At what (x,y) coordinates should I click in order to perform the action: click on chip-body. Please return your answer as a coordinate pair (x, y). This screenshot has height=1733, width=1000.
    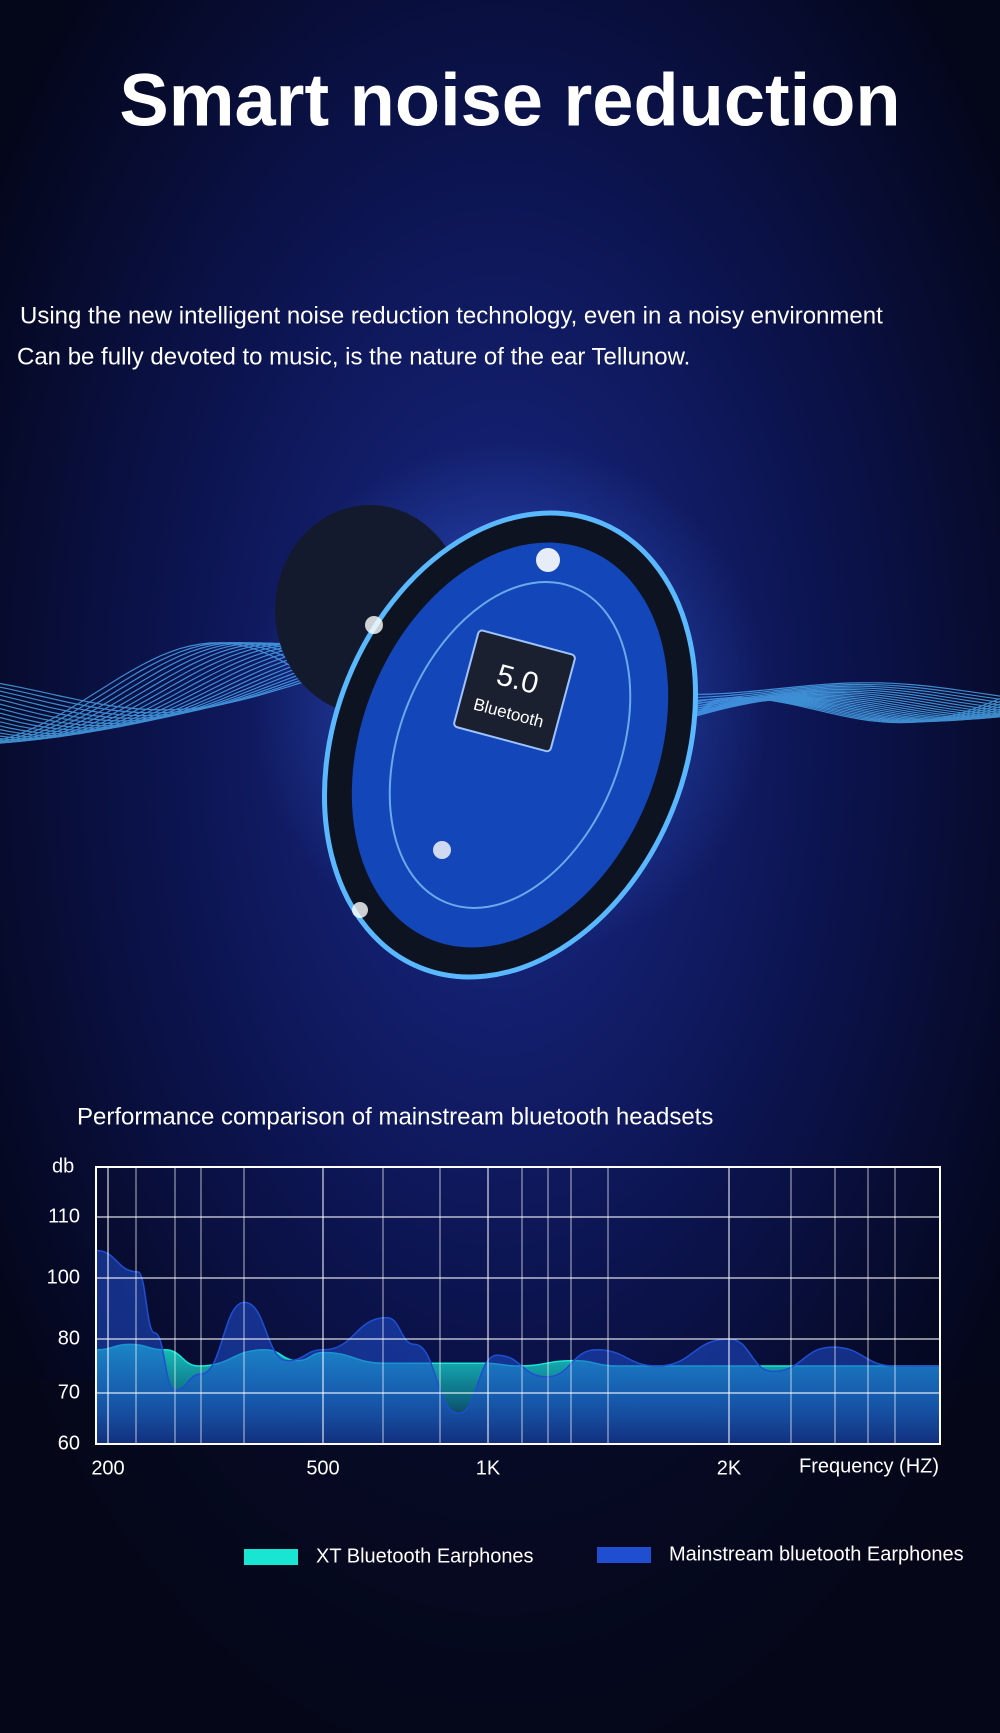
    Looking at the image, I should click on (514, 691).